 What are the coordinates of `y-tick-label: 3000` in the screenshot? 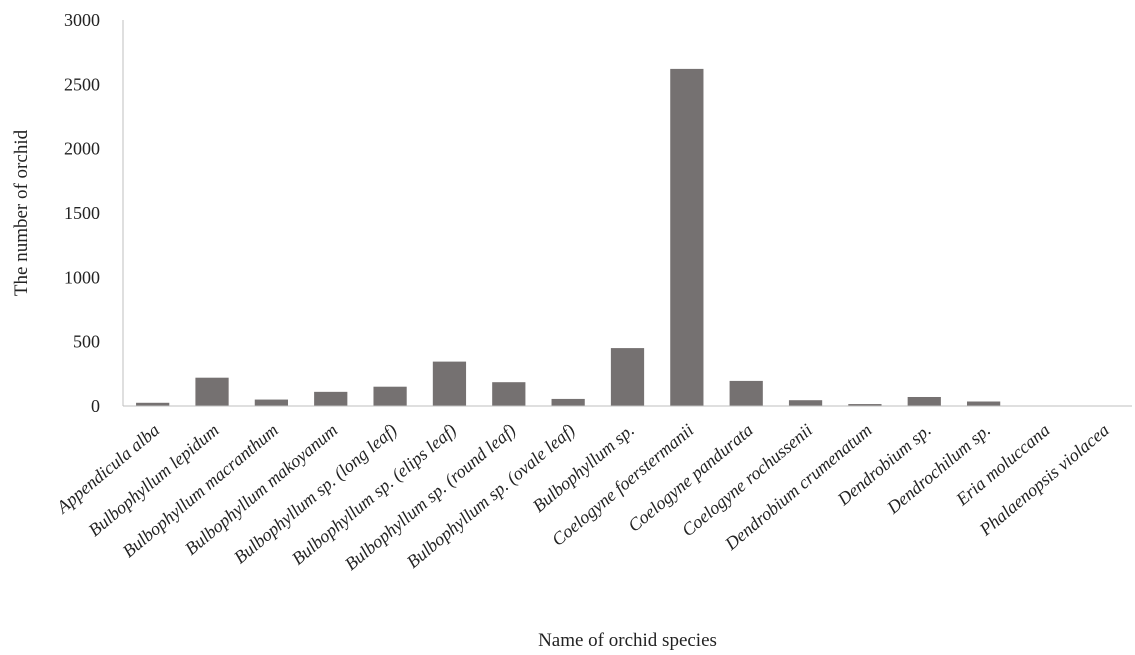 It's located at (82, 20).